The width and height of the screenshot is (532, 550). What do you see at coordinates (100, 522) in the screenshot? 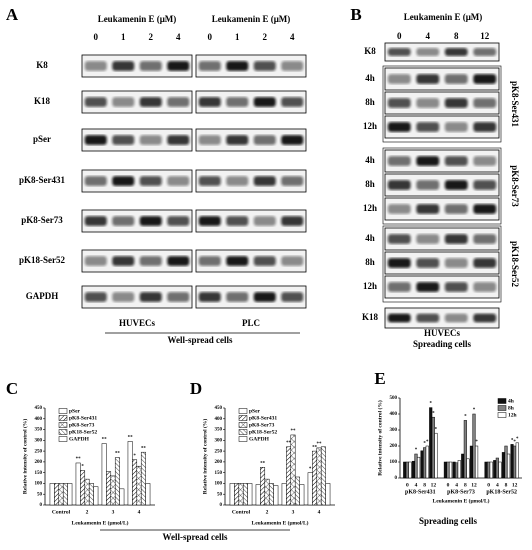
I see `x-axis-label: Leukamenin E (μmol/L)` at bounding box center [100, 522].